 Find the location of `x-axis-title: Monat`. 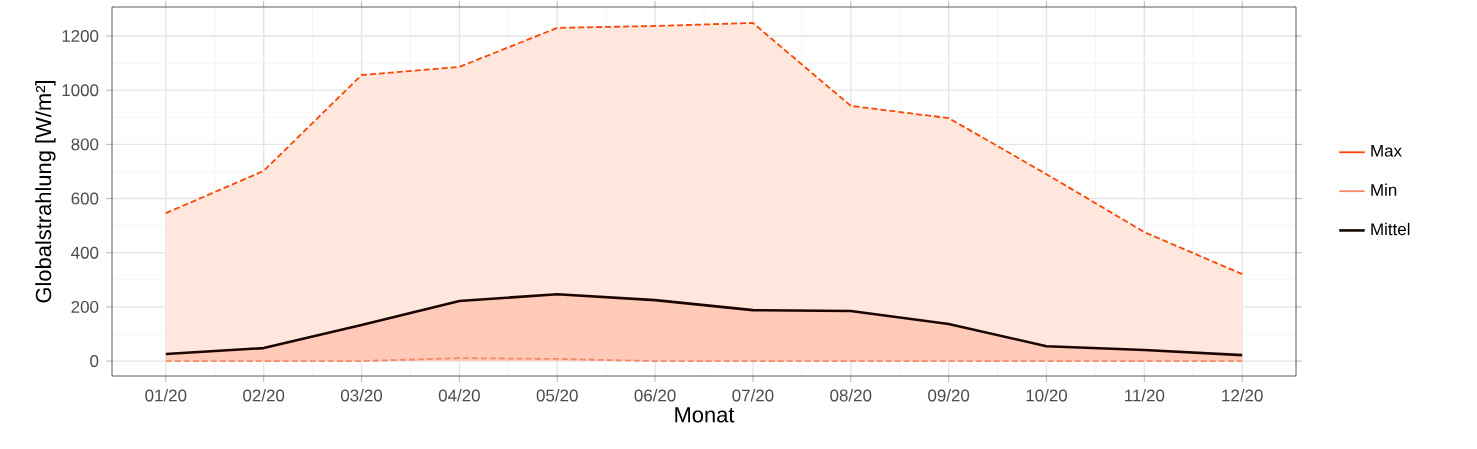

x-axis-title: Monat is located at coordinates (705, 415).